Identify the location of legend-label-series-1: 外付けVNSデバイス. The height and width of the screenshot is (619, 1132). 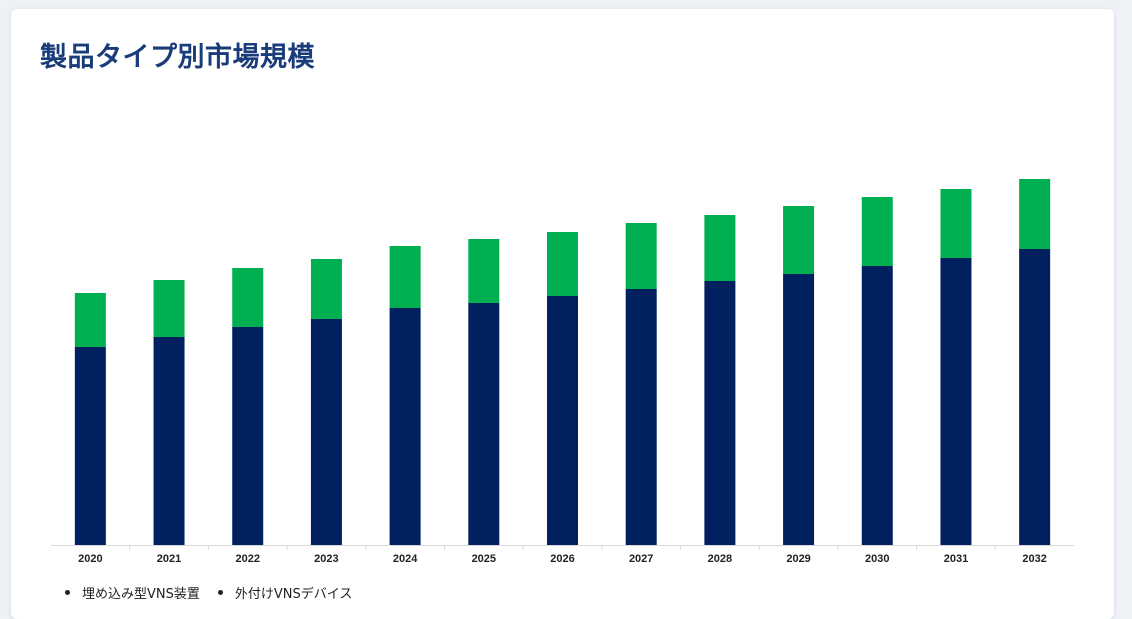
(293, 594).